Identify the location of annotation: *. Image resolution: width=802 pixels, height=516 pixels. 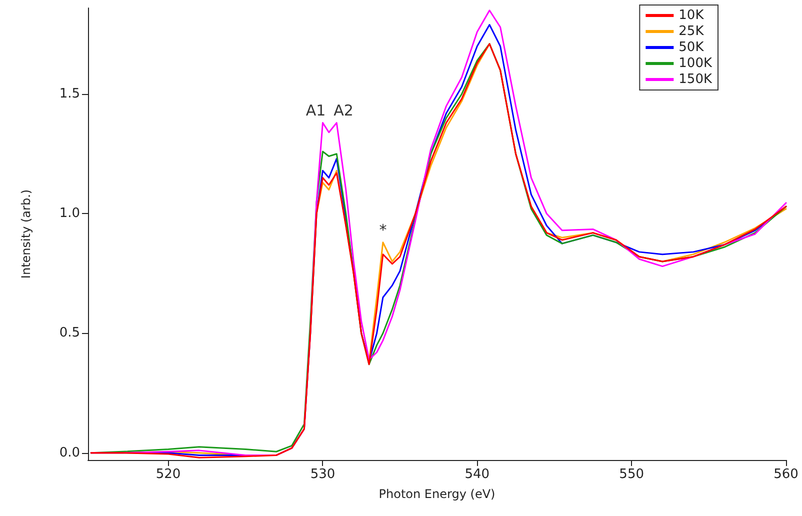
(383, 229).